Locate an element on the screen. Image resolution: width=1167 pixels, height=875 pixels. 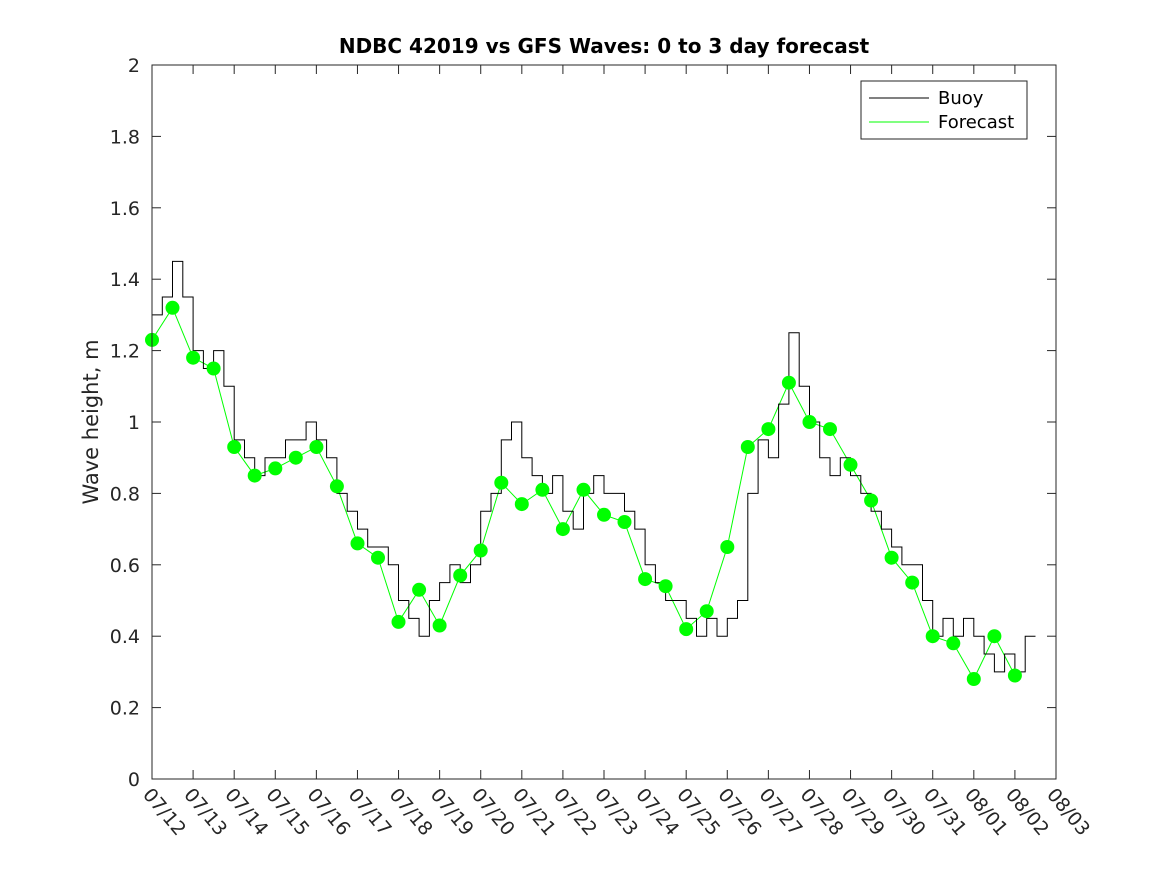
y-tick-label: 1.6 is located at coordinates (125, 209).